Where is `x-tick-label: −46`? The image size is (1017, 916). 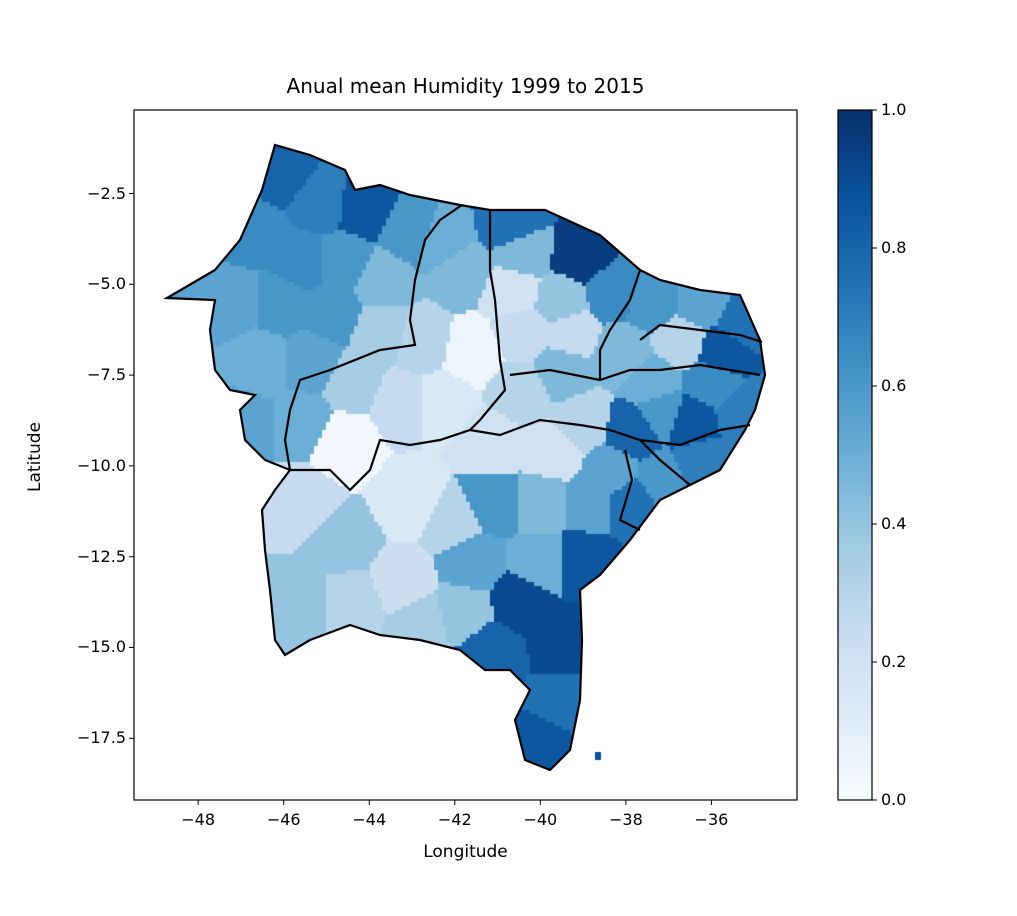
x-tick-label: −46 is located at coordinates (283, 819).